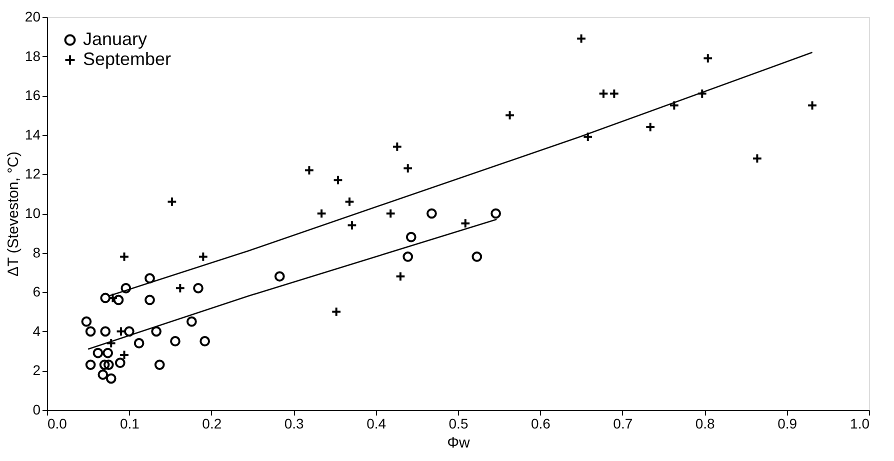  I want to click on y-tick-label: 14, so click(32, 134).